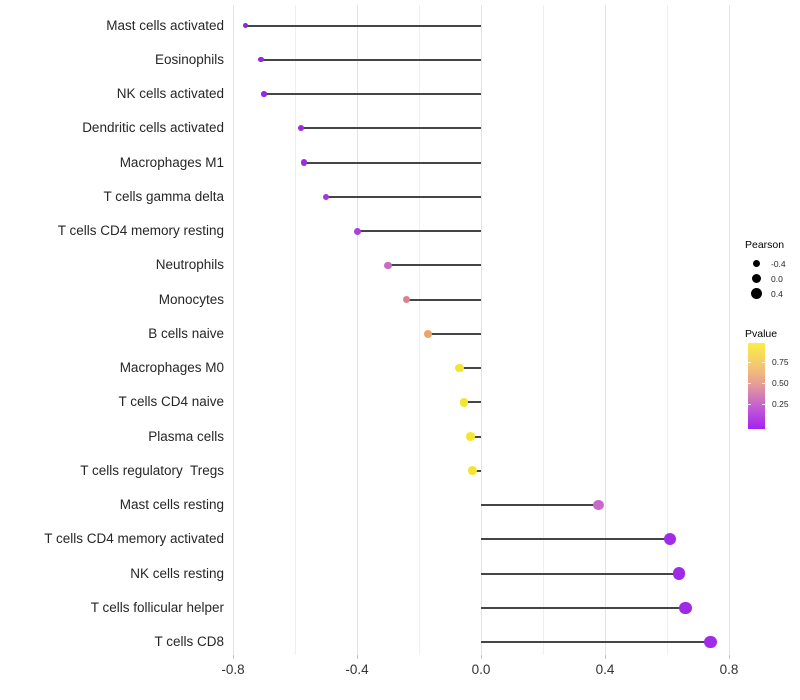 The image size is (800, 700). Describe the element at coordinates (233, 669) in the screenshot. I see `x-tick-label: -0.8` at that location.